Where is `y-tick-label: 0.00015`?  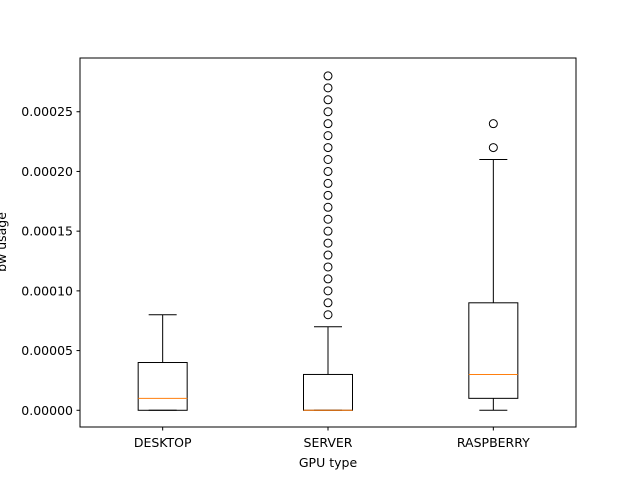
y-tick-label: 0.00015 is located at coordinates (47, 231).